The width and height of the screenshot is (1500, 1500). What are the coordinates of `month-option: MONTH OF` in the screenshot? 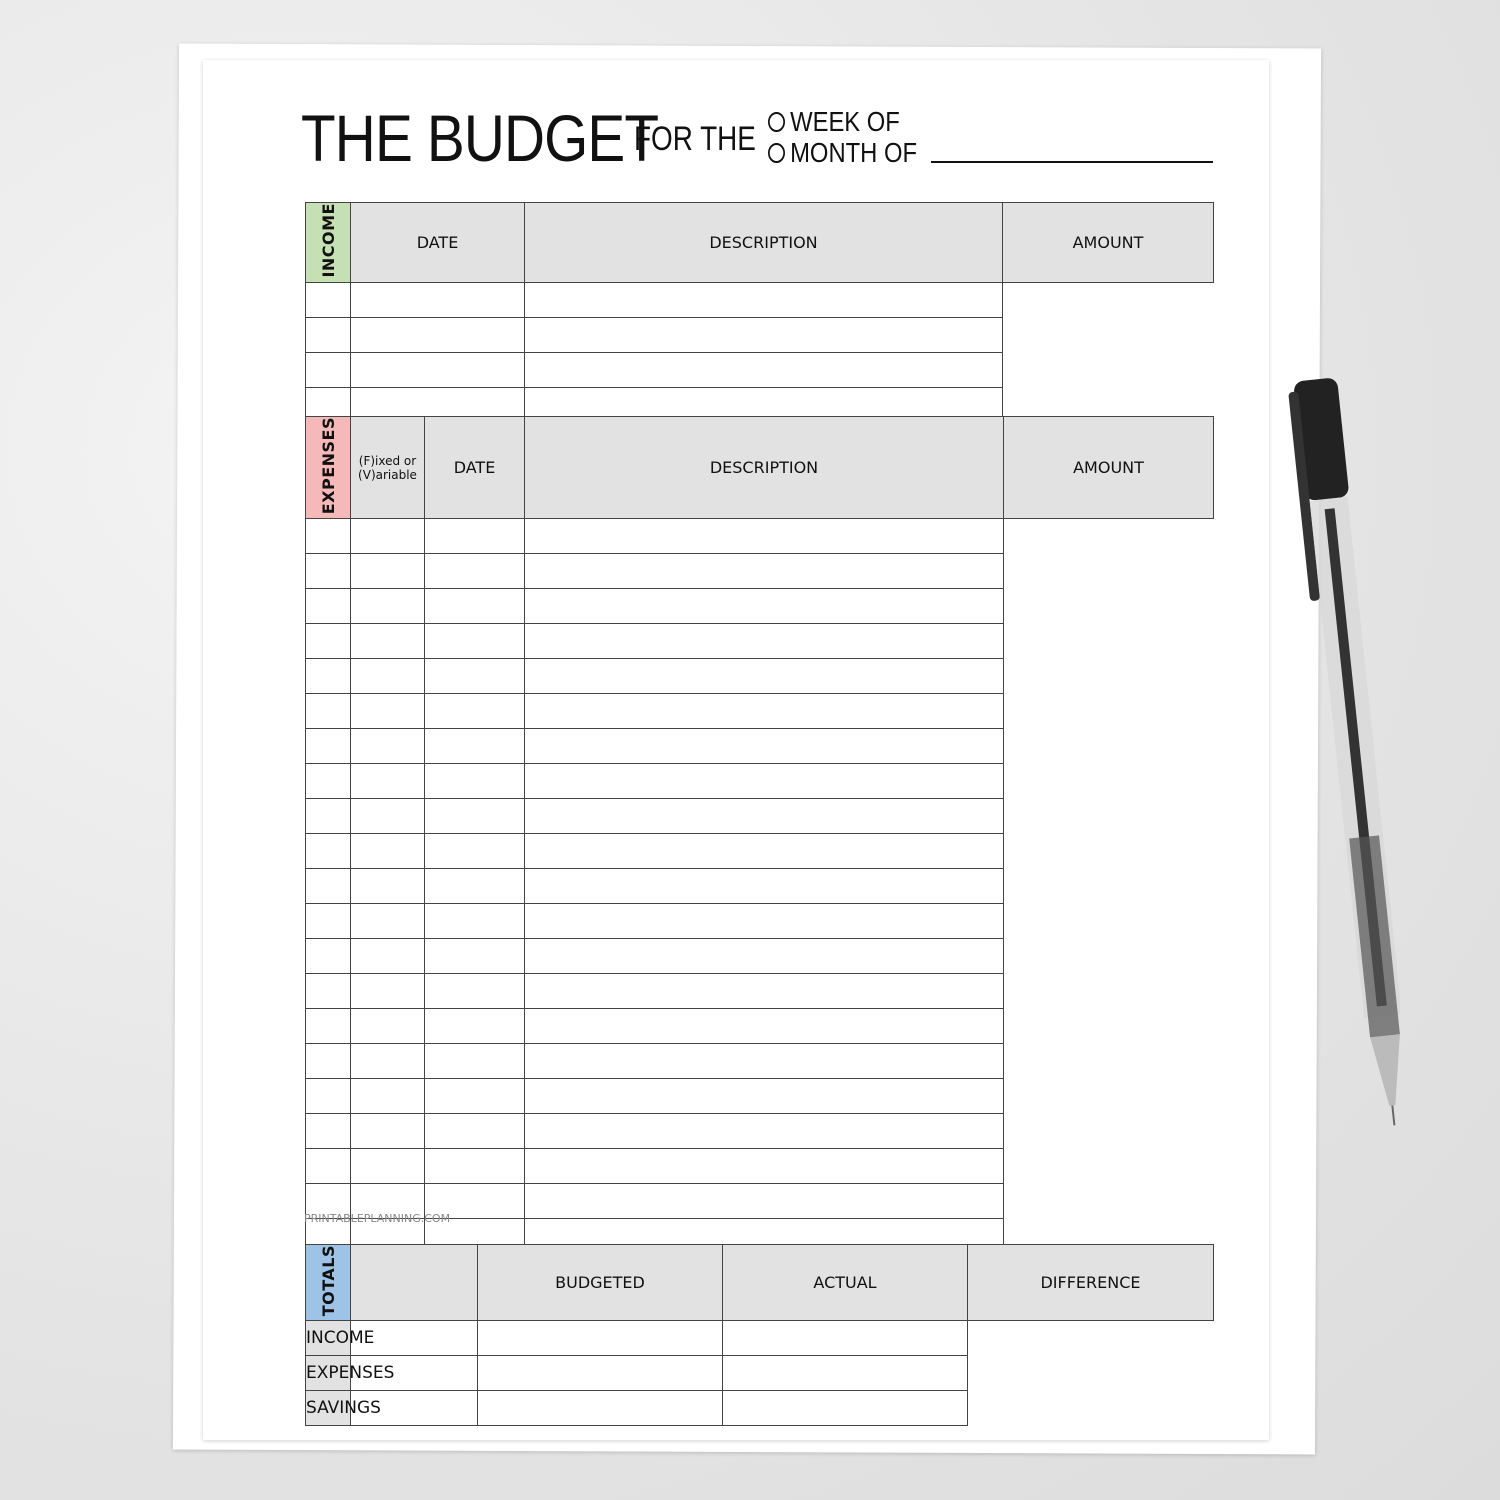 It's located at (842, 153).